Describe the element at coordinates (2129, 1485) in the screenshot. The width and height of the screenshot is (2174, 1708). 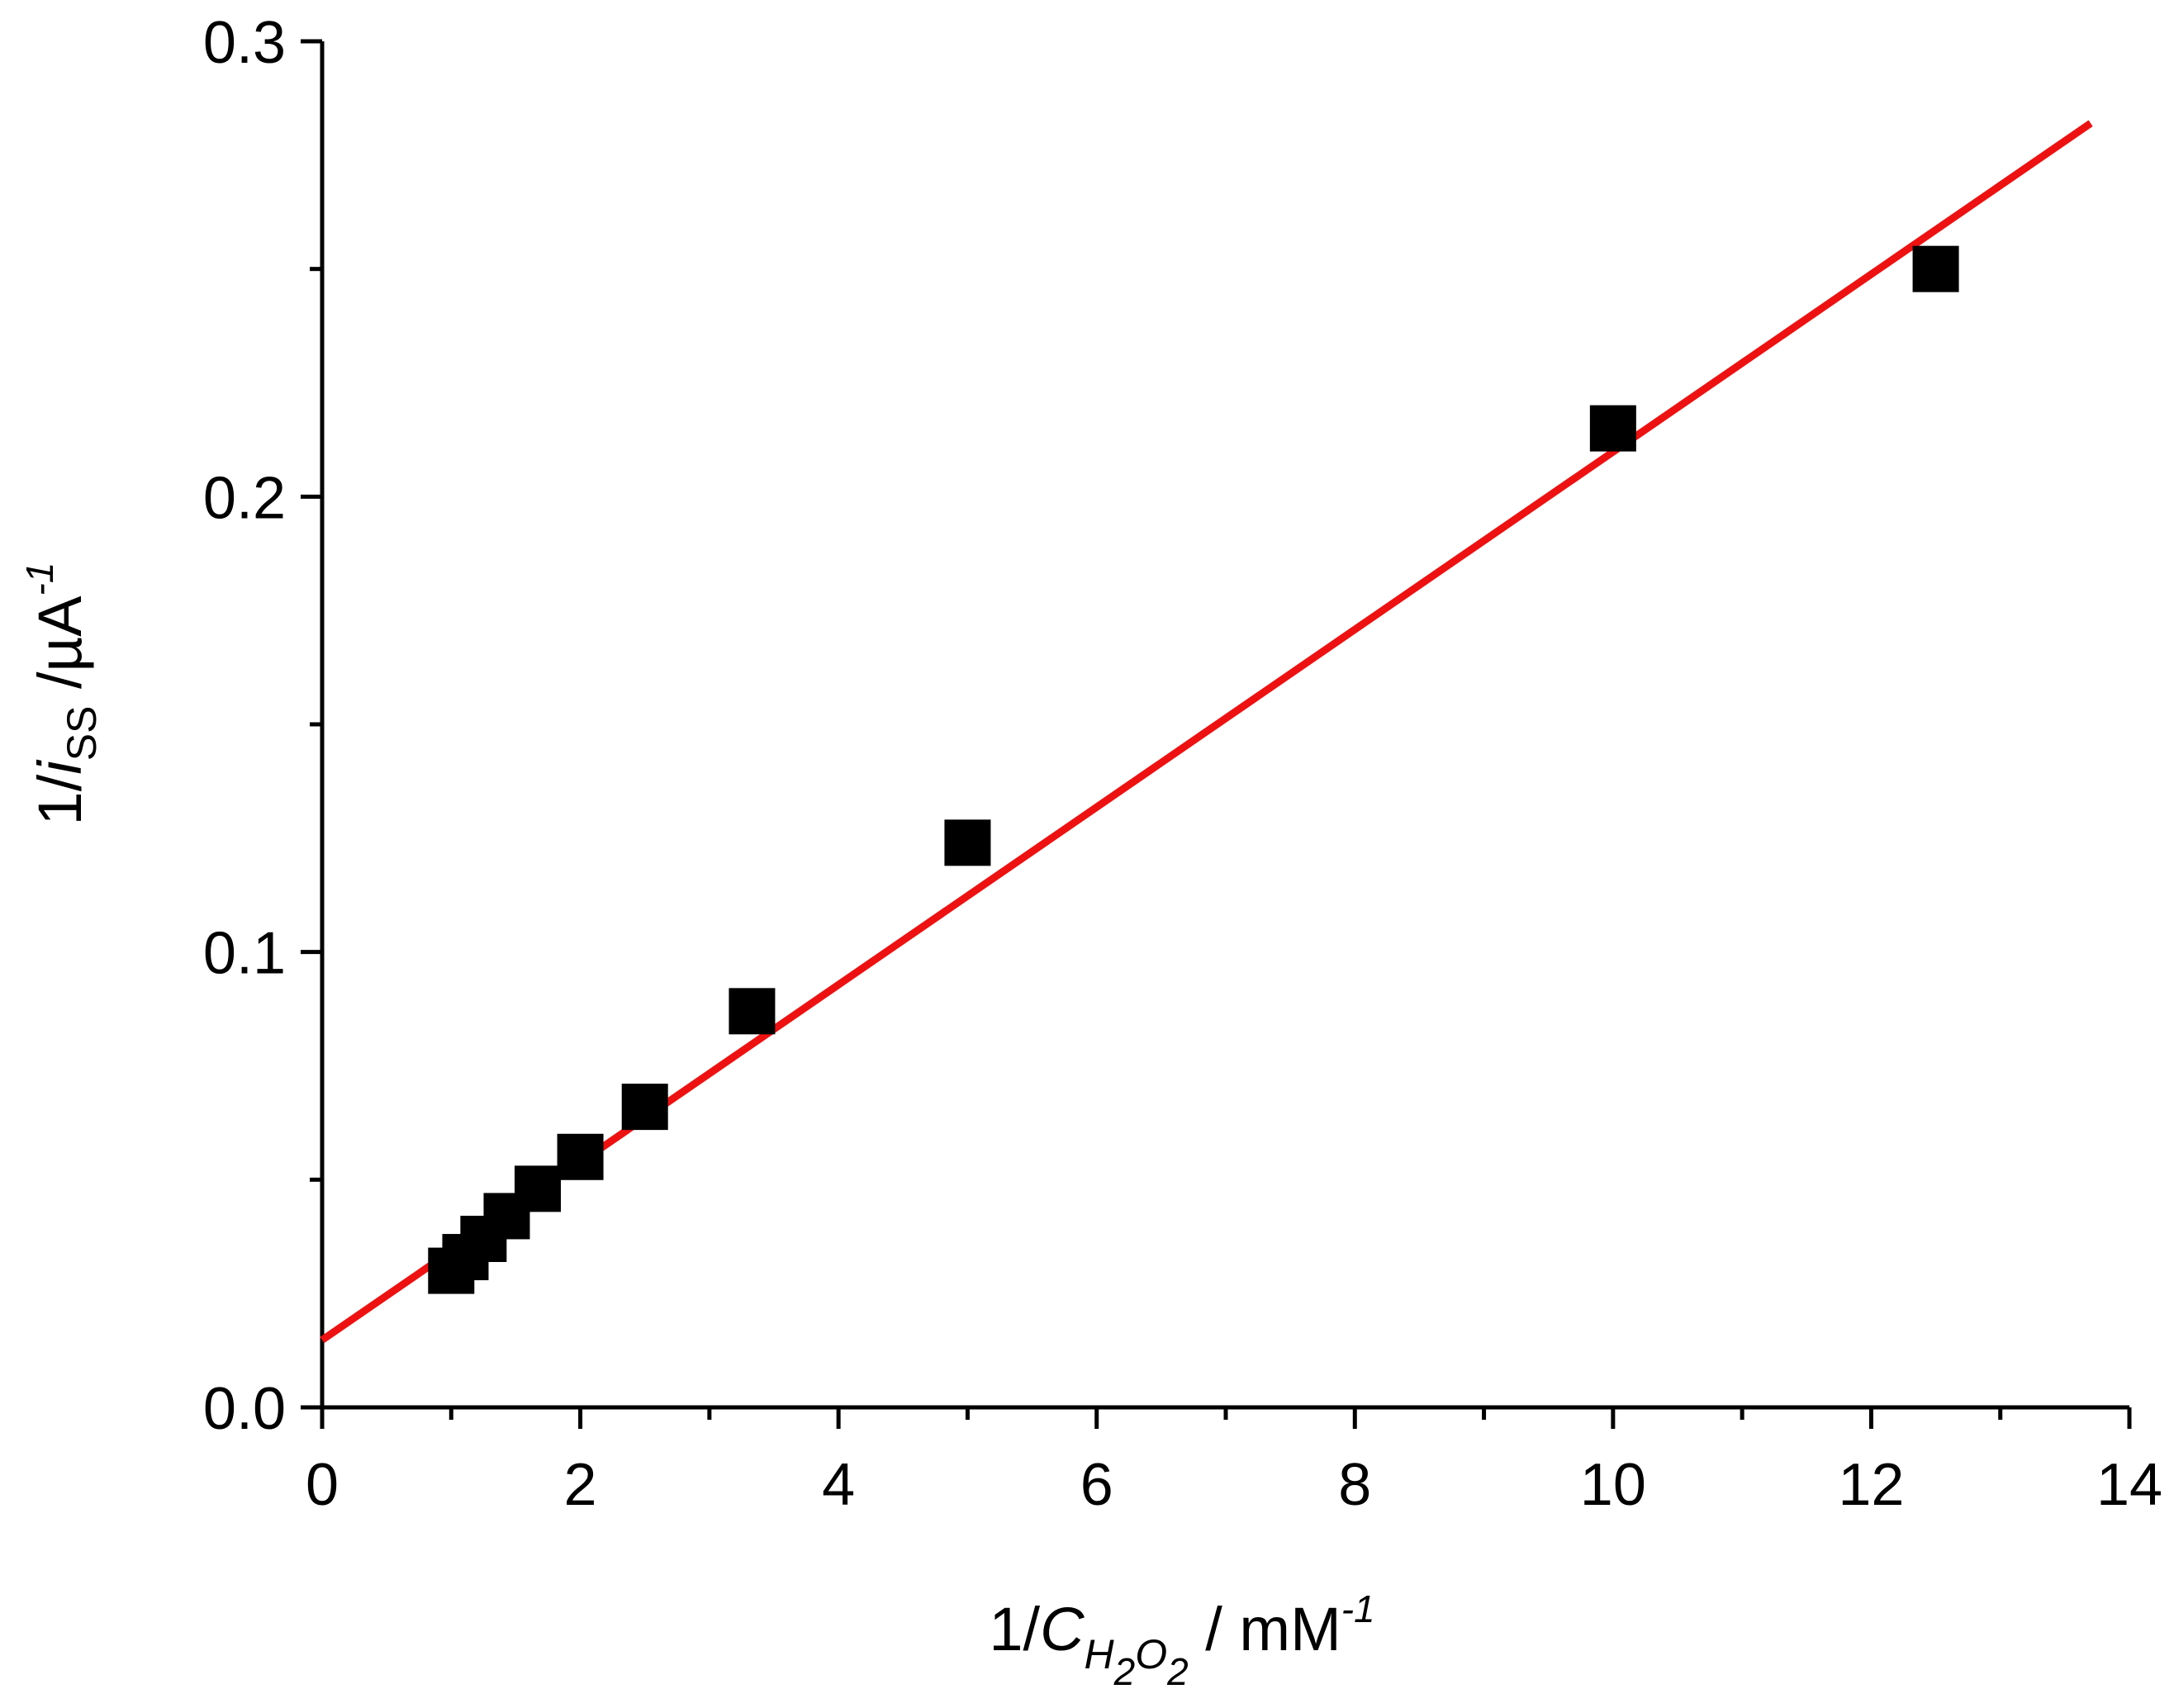
I see `x-tick-label: 14` at that location.